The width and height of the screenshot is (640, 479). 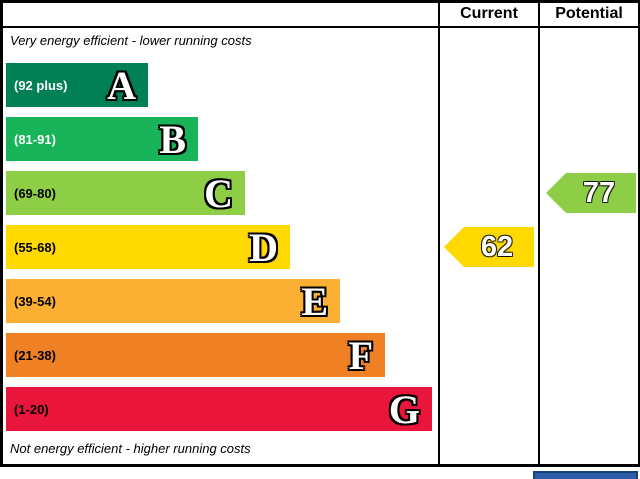 What do you see at coordinates (219, 409) in the screenshot?
I see `band-g-bar: (1-20) G` at bounding box center [219, 409].